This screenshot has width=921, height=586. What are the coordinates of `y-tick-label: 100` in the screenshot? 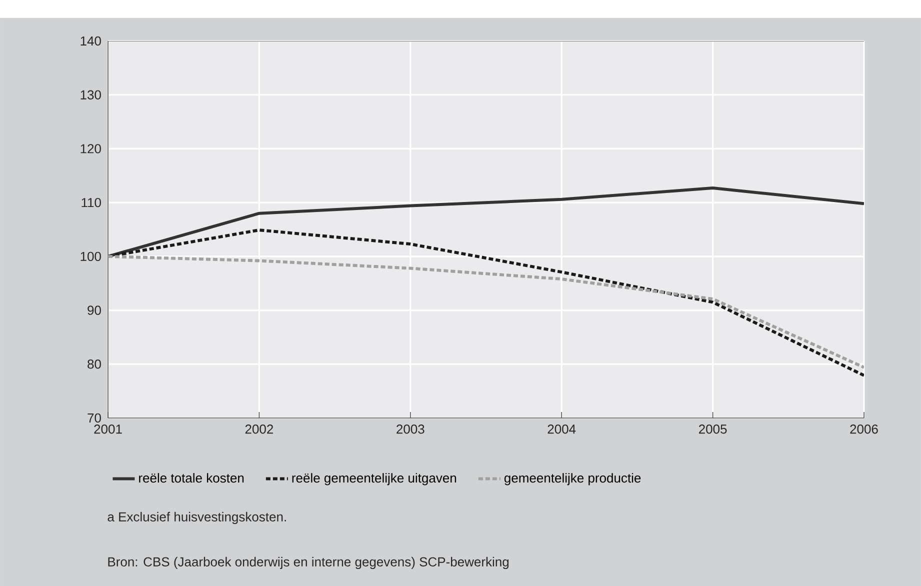 It's located at (90, 257).